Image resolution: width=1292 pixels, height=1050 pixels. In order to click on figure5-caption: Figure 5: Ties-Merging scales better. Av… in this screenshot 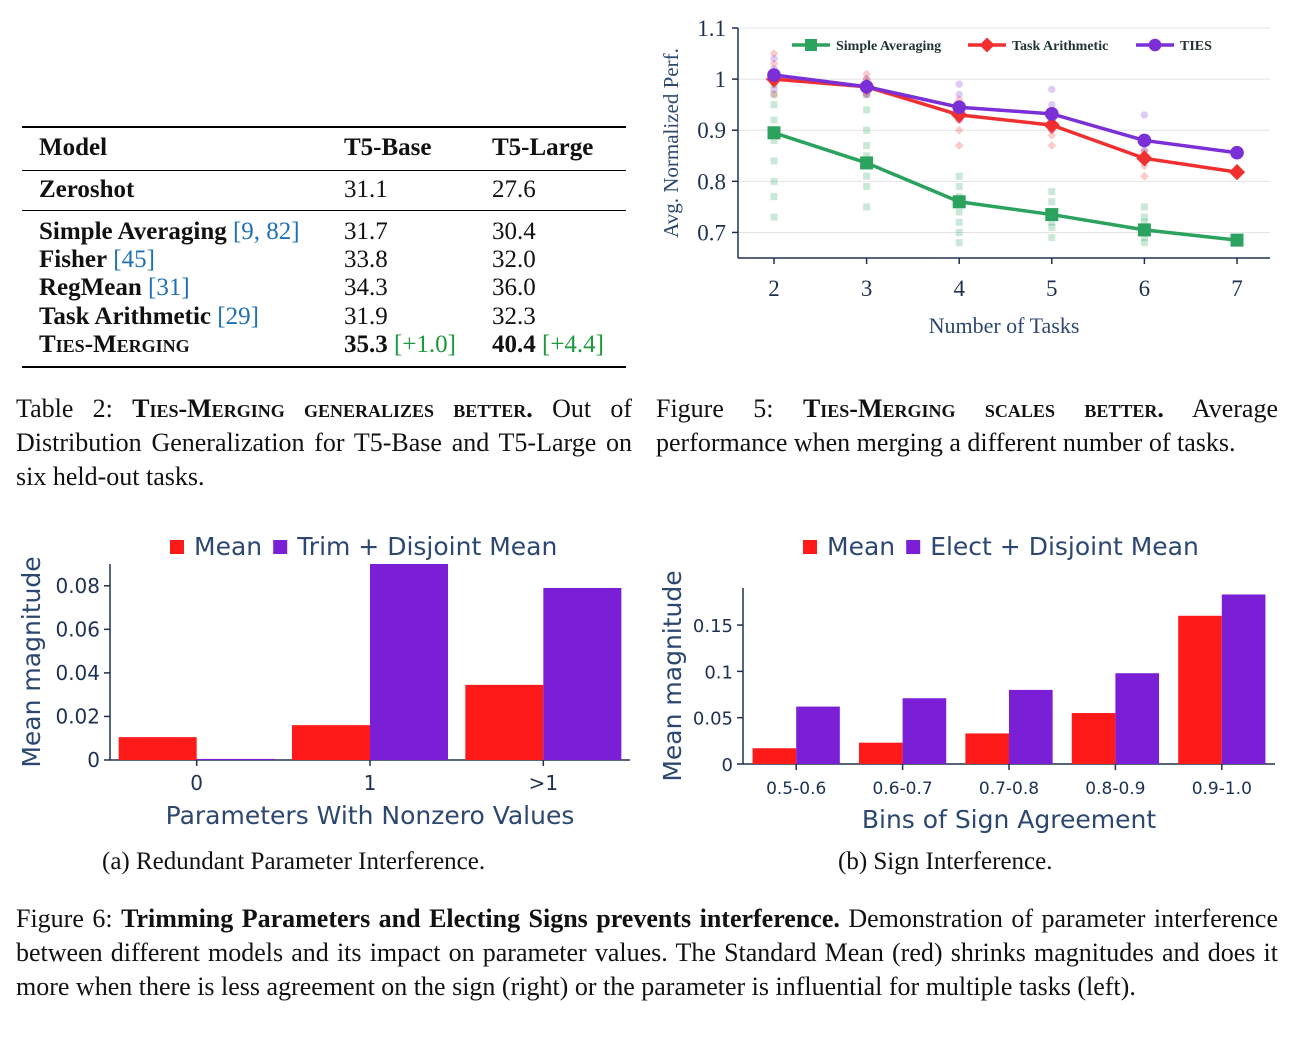, I will do `click(967, 426)`.